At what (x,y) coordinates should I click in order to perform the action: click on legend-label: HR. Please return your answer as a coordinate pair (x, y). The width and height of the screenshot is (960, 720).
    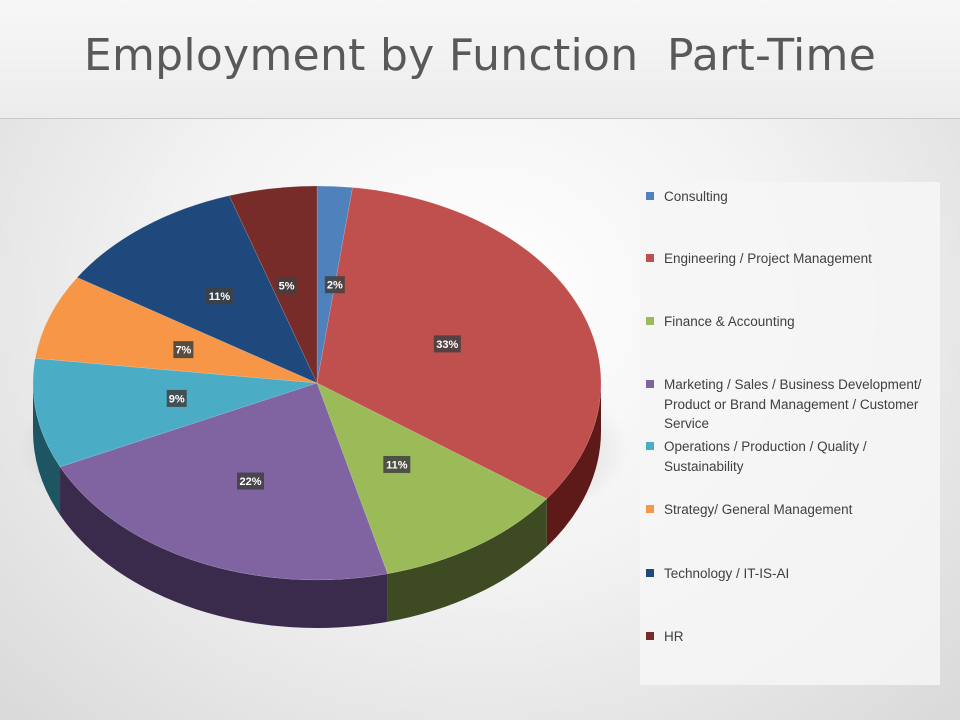
    Looking at the image, I should click on (674, 636).